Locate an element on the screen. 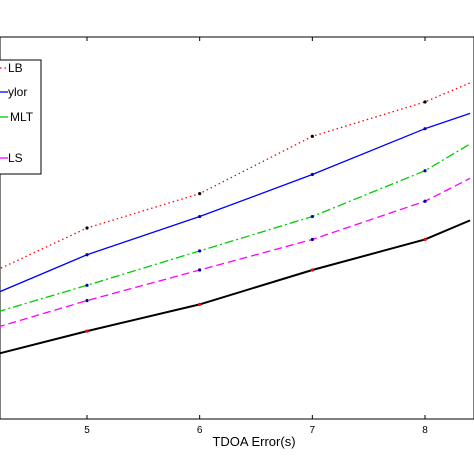 This screenshot has height=474, width=474. legend-label-1: ylor is located at coordinates (17, 92).